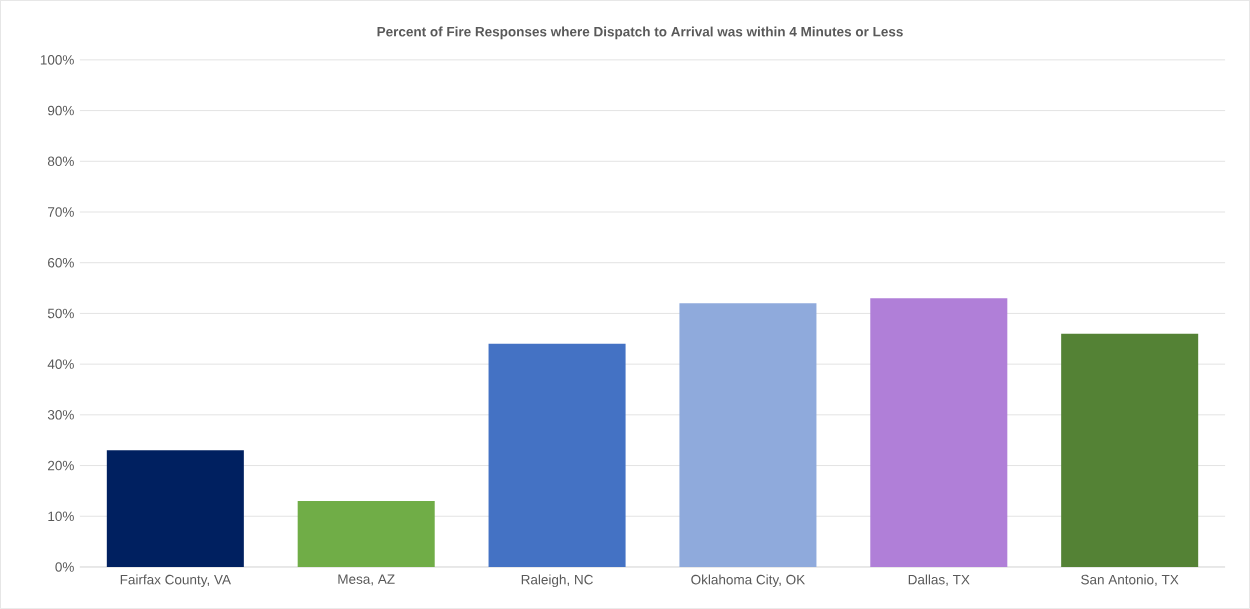 The image size is (1250, 609). I want to click on chart-title: Percent of Fire Responses where Dispatch to Arrival was within 4 Minutes or Less, so click(640, 33).